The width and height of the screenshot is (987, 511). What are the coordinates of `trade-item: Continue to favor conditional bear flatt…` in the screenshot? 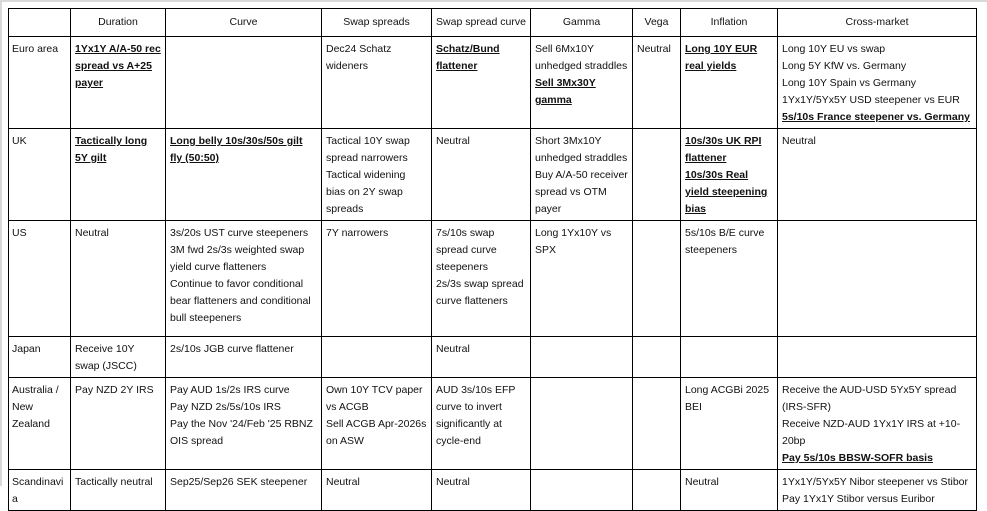 It's located at (240, 301).